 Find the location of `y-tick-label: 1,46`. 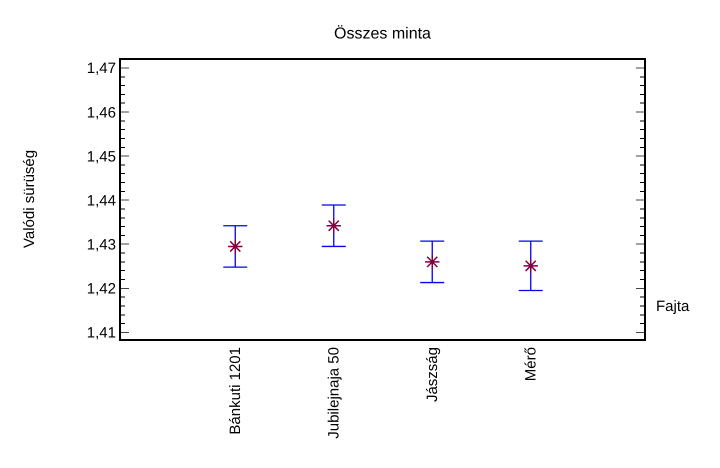

y-tick-label: 1,46 is located at coordinates (101, 113).